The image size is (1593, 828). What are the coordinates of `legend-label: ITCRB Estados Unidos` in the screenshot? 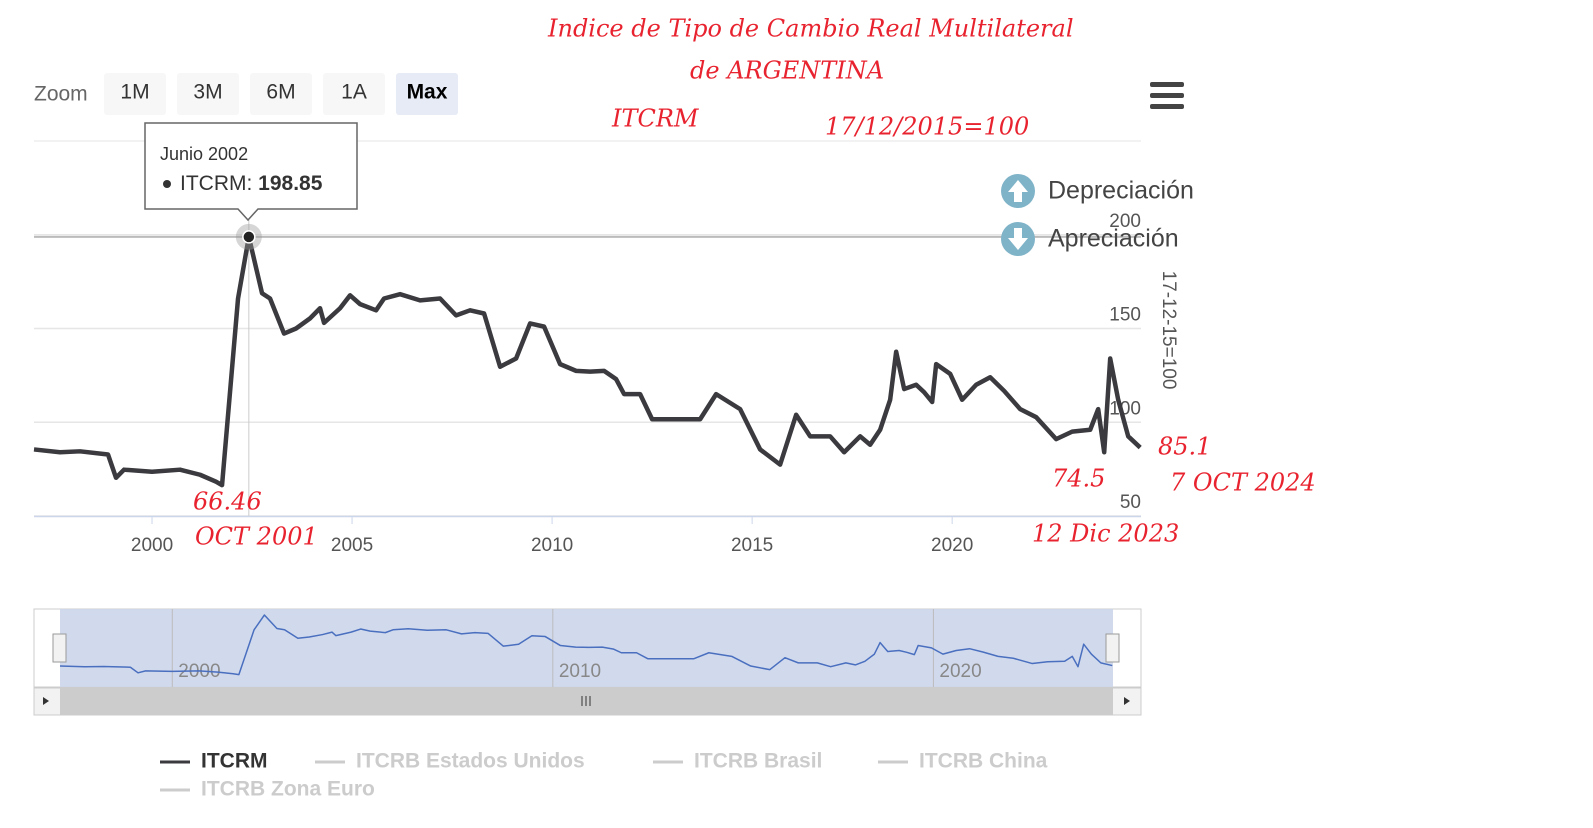 It's located at (470, 761).